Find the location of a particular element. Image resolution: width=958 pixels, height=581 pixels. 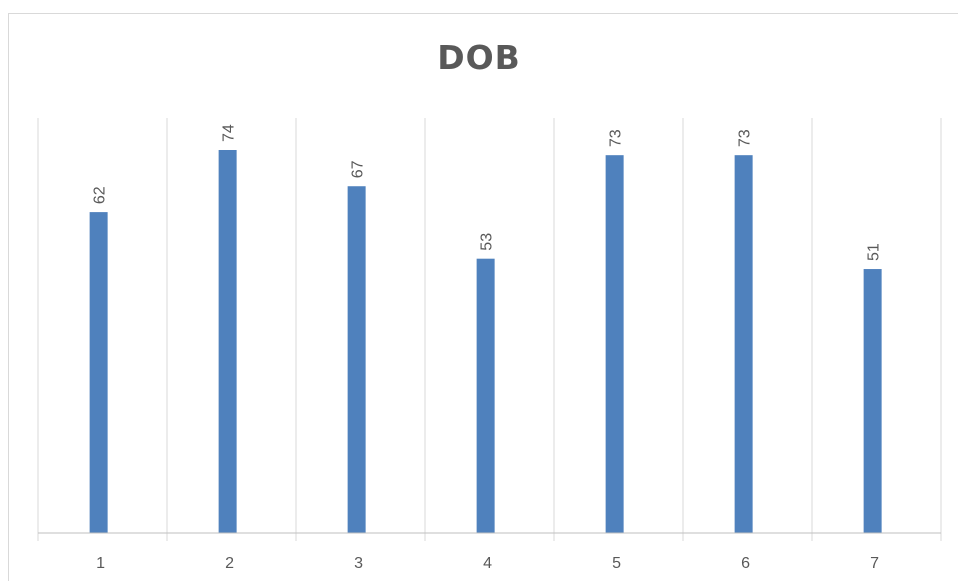

chart-title: DOB is located at coordinates (479, 57).